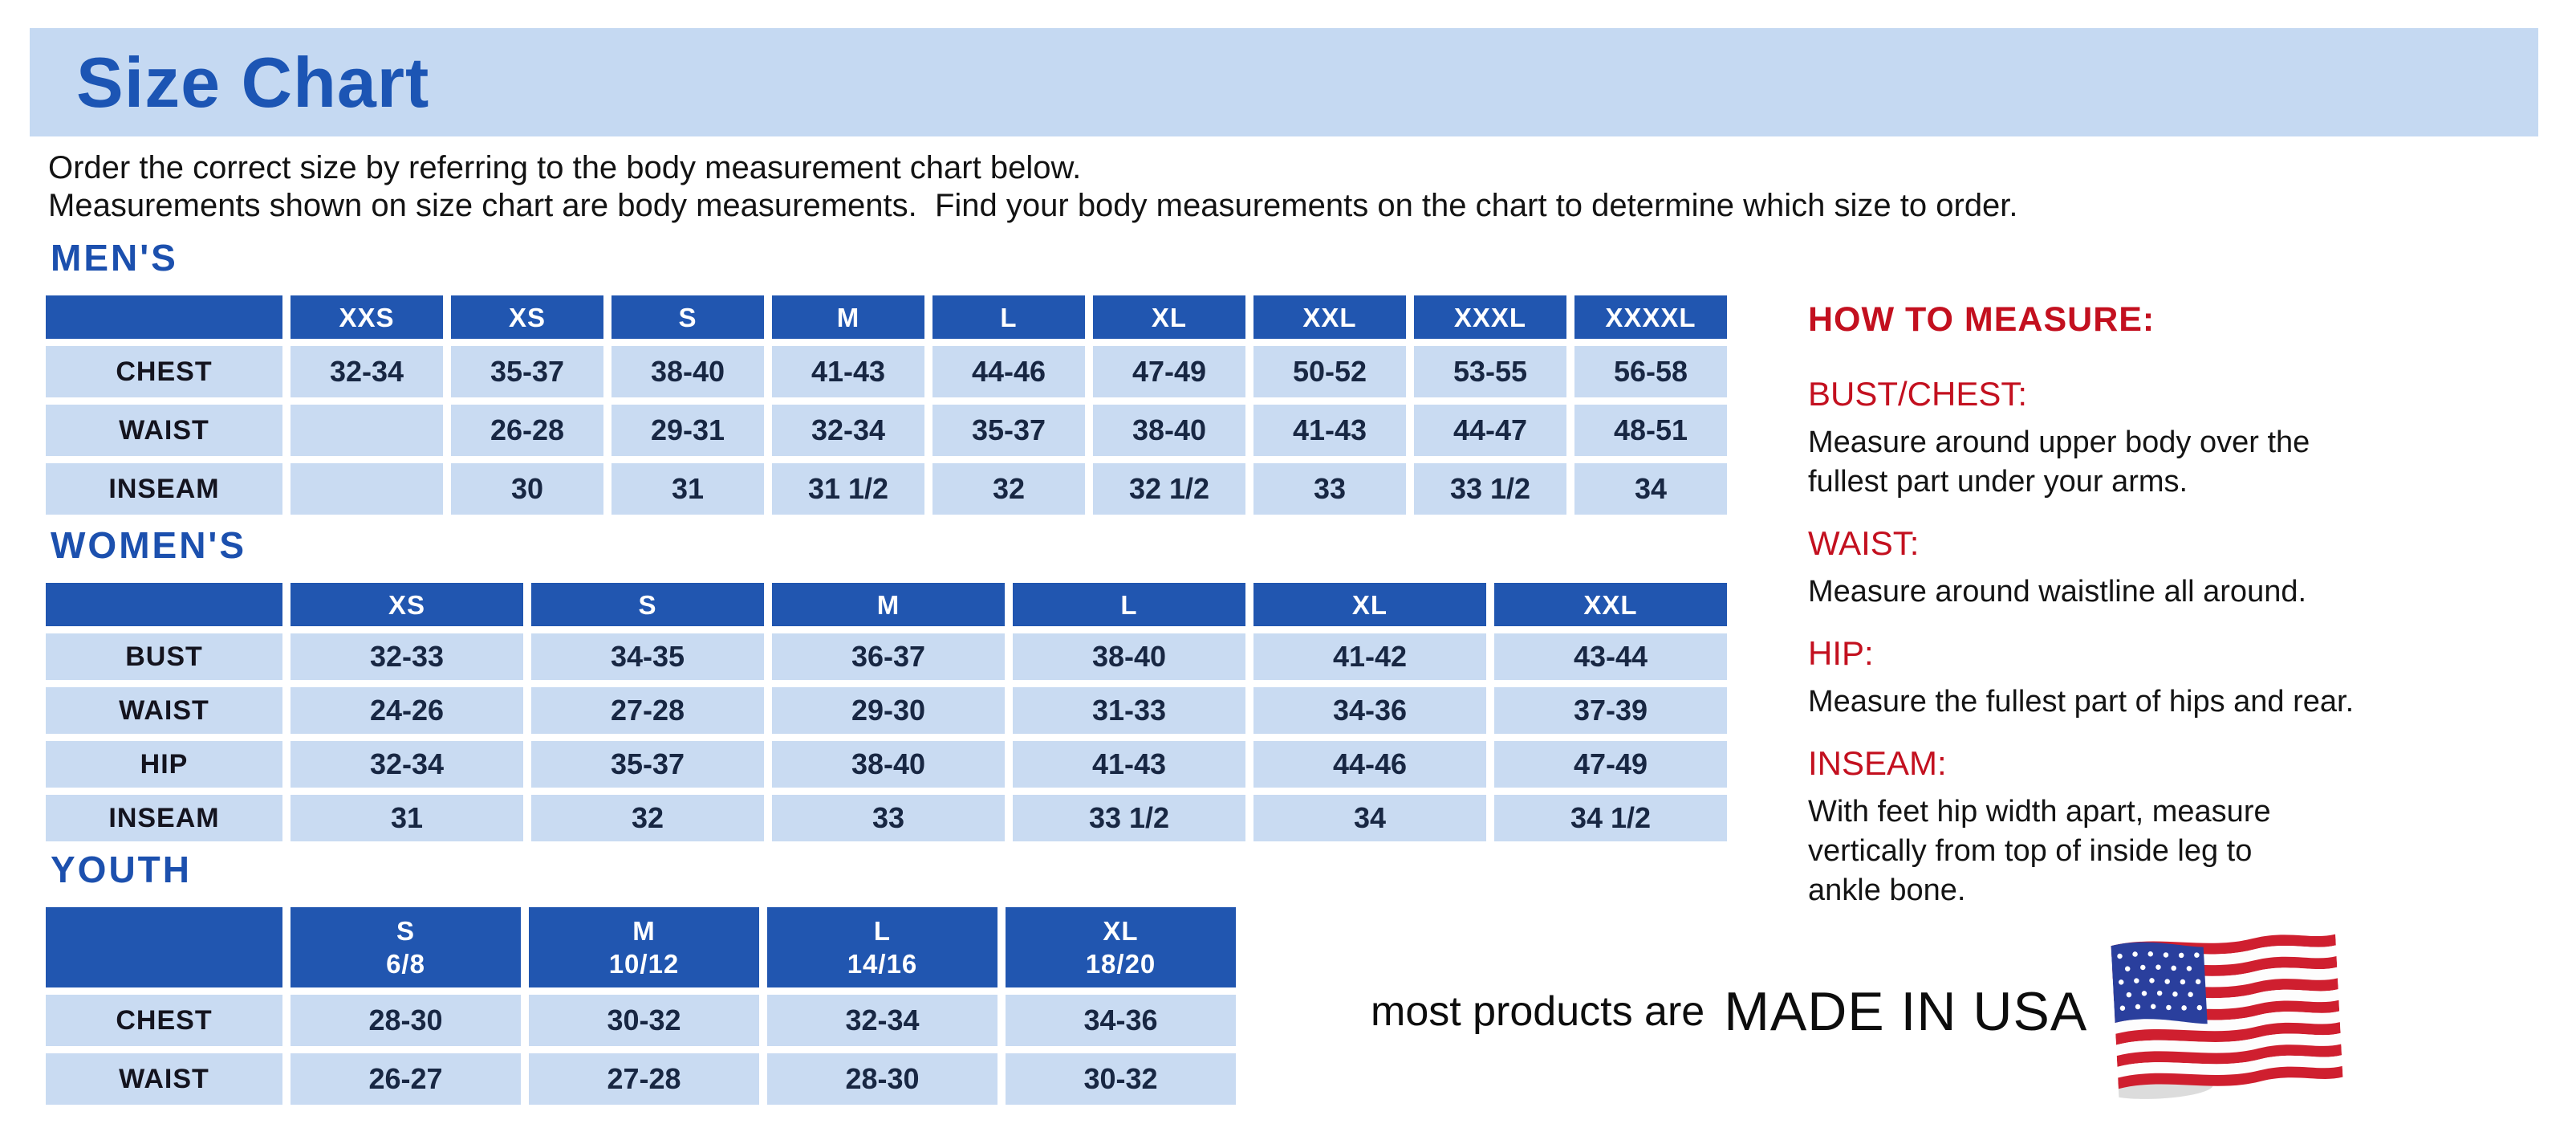 The width and height of the screenshot is (2576, 1132). Describe the element at coordinates (1329, 371) in the screenshot. I see `size-value-cell: 50-52` at that location.